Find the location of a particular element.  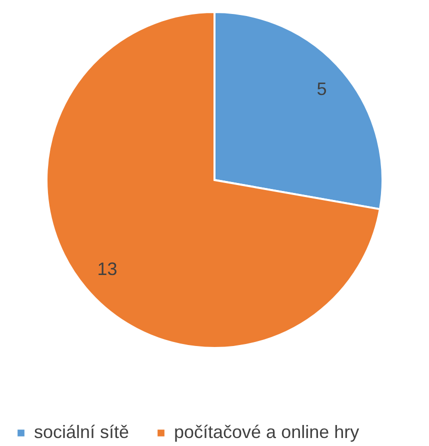

legend-label: počítačové a online hry is located at coordinates (267, 432).